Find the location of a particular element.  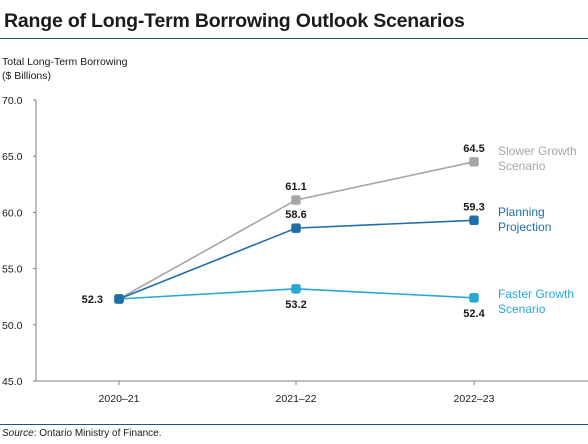

series-name-label: Planning is located at coordinates (521, 212).